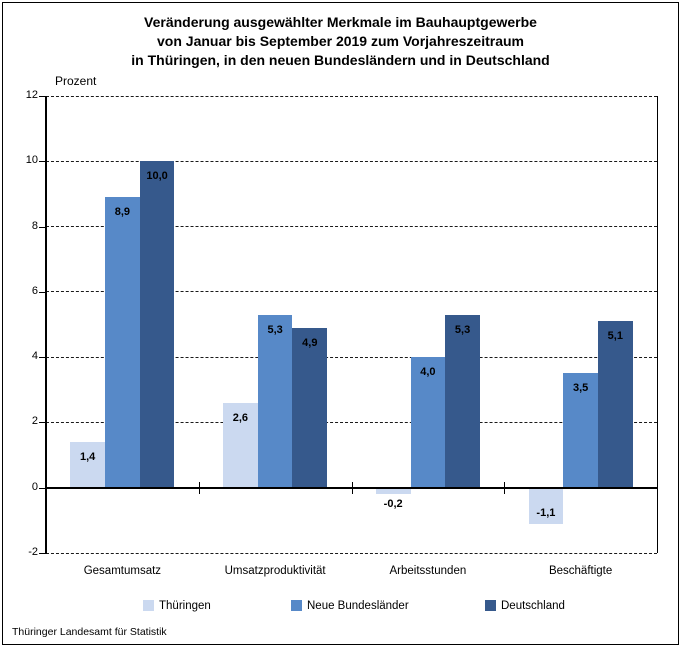 This screenshot has width=681, height=647. Describe the element at coordinates (240, 445) in the screenshot. I see `bar-Thüringen-Umsatzproduktivität` at that location.